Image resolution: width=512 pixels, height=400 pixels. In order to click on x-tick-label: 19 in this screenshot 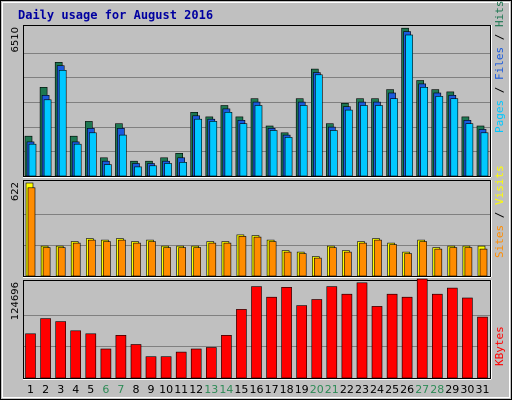, I will do `click(302, 389)`.